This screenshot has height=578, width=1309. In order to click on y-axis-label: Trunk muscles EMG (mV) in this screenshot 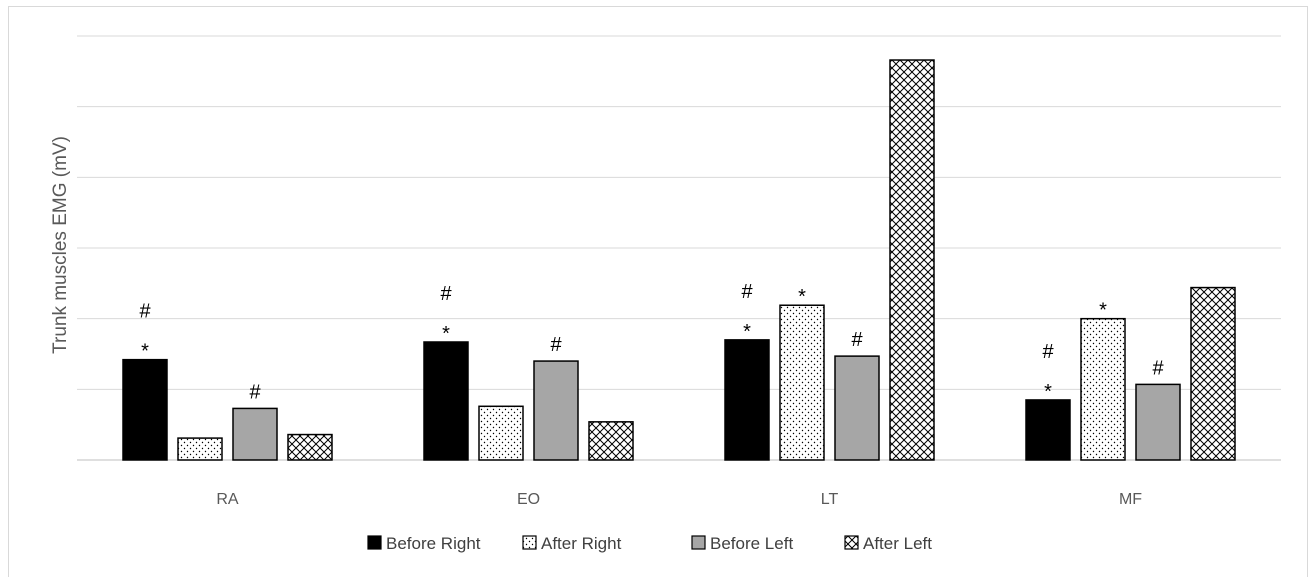, I will do `click(60, 245)`.